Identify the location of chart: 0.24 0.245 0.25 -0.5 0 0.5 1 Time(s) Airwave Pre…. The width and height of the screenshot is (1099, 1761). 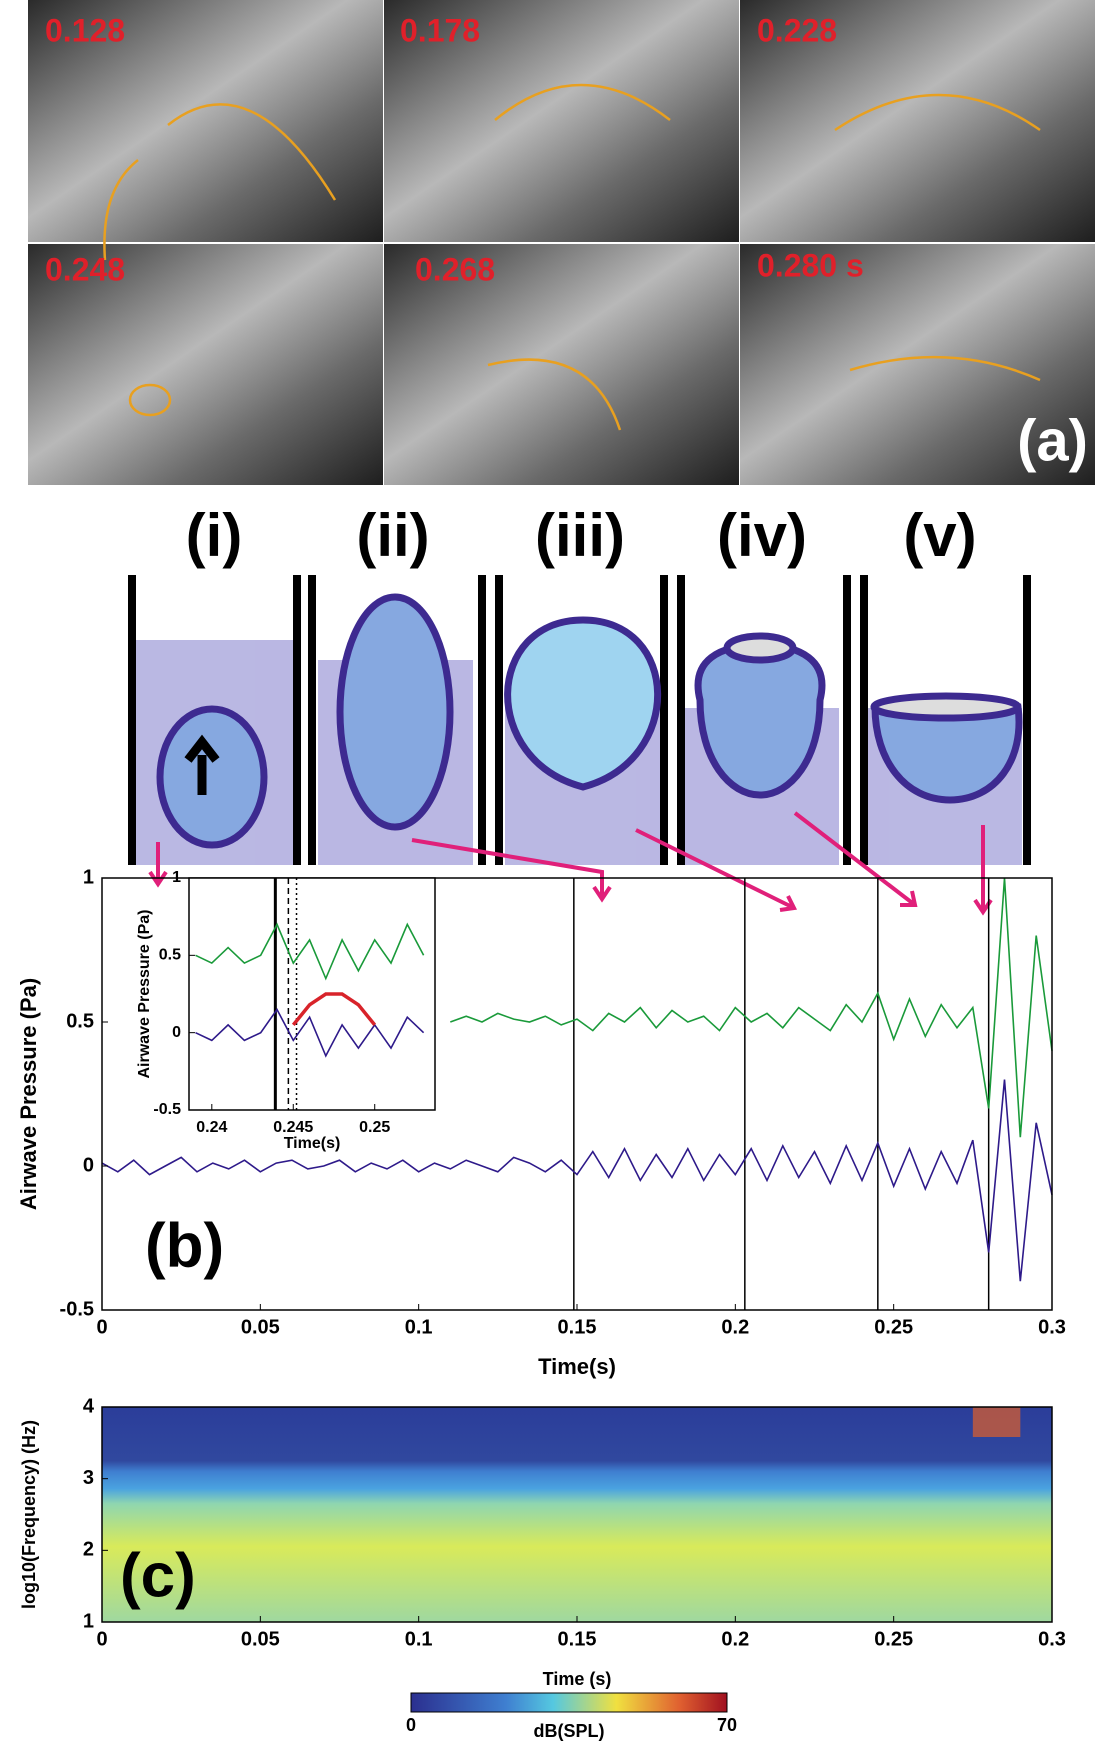
(286, 1010).